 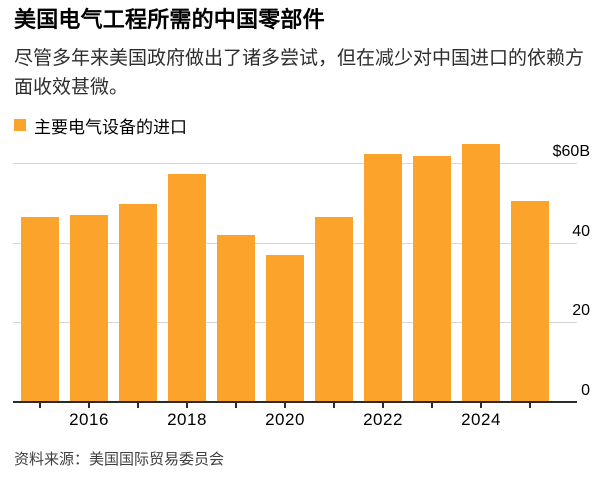 I want to click on y-axis-label: 20, so click(x=581, y=311).